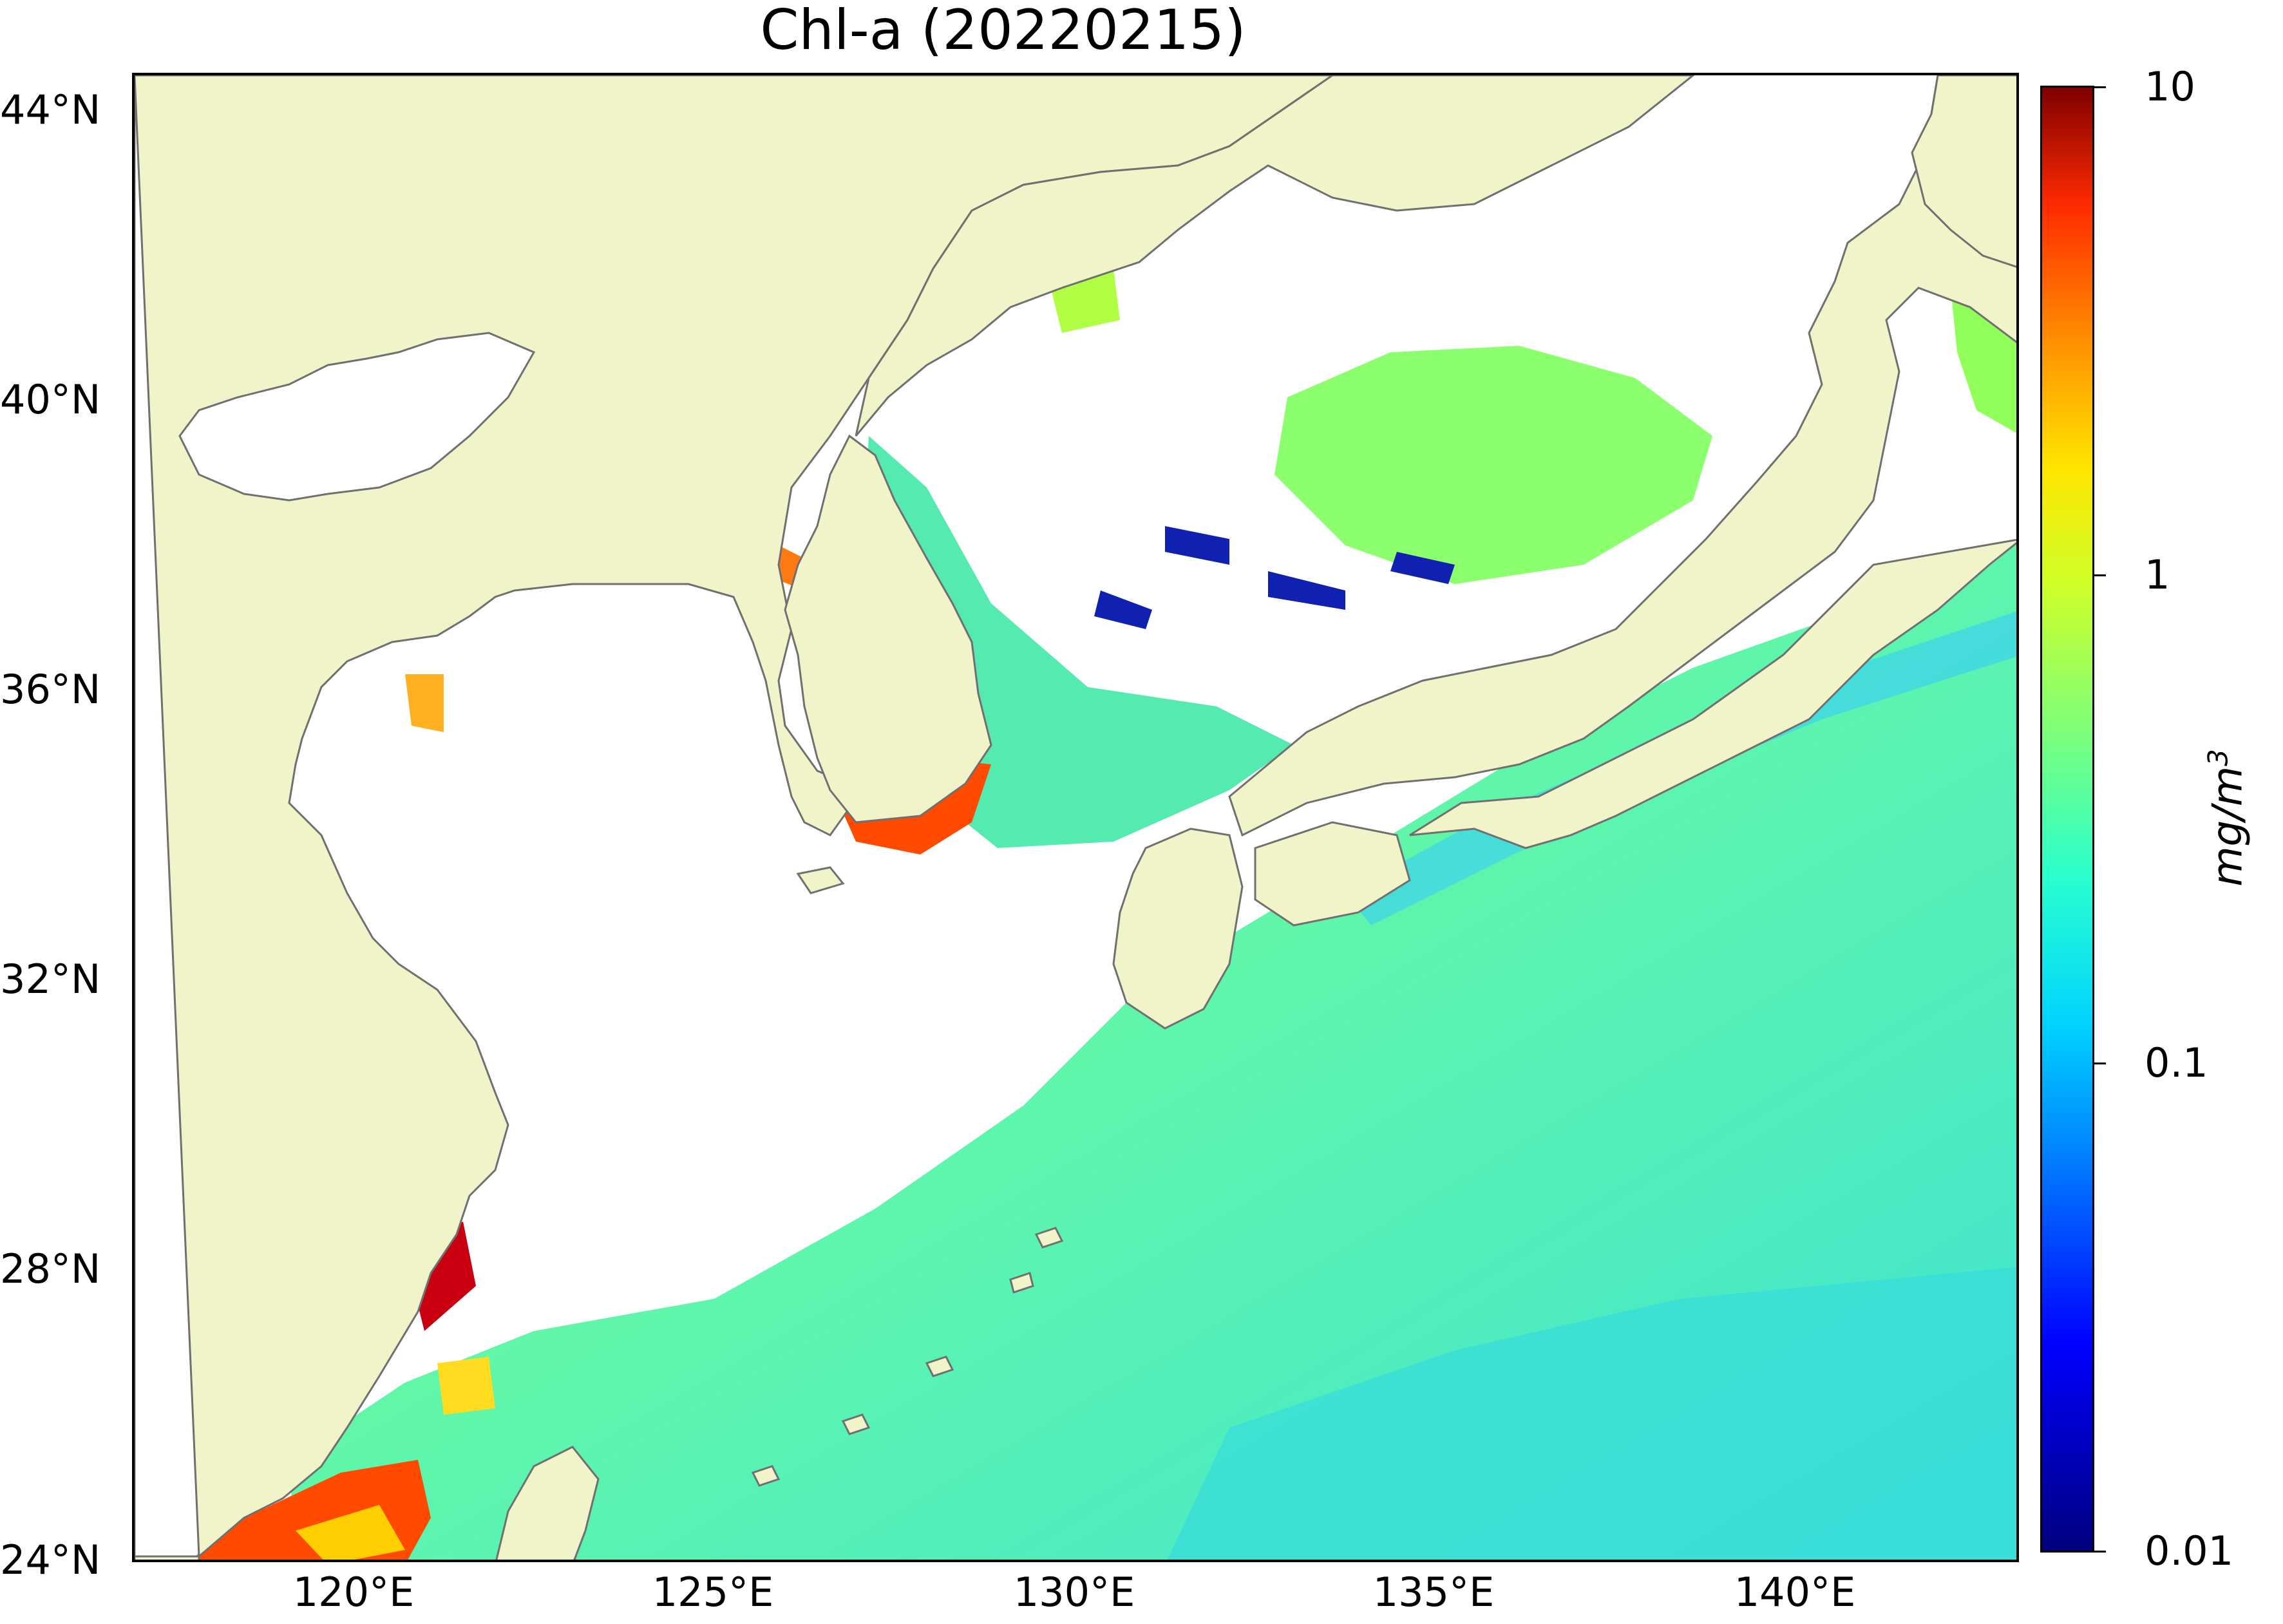  What do you see at coordinates (1332, 874) in the screenshot?
I see `japan-shikoku-land` at bounding box center [1332, 874].